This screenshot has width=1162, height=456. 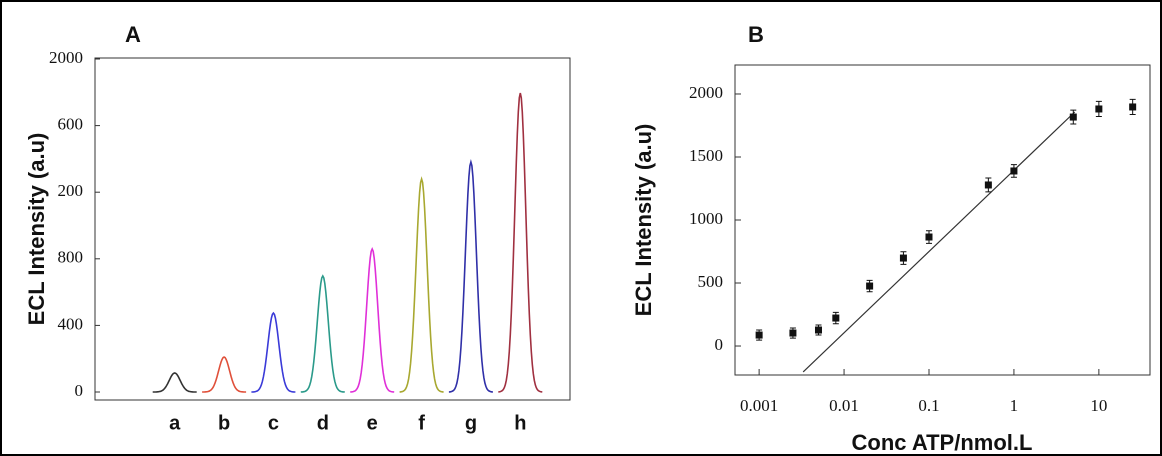 I want to click on panel-label: A, so click(x=133, y=34).